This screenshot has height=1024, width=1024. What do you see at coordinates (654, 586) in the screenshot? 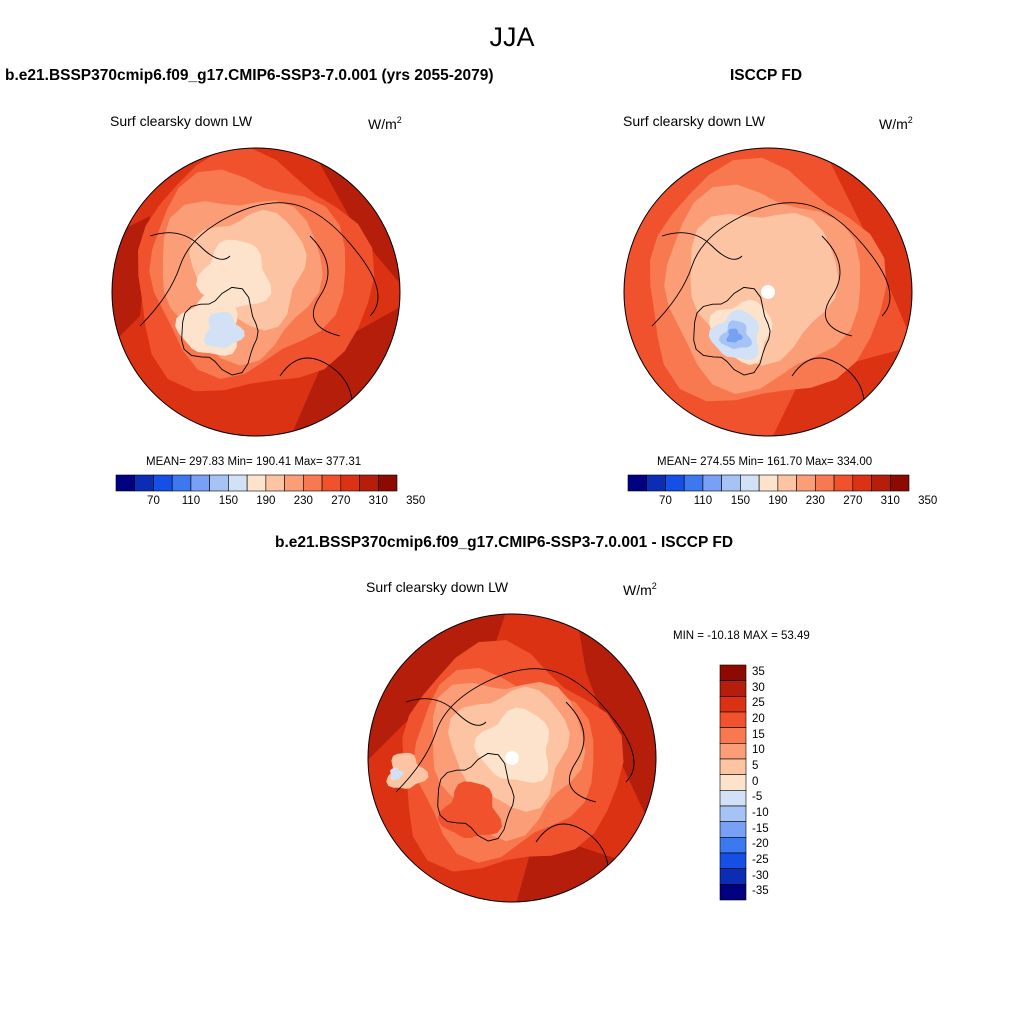
I see `panel-diff-units-exp: 2` at bounding box center [654, 586].